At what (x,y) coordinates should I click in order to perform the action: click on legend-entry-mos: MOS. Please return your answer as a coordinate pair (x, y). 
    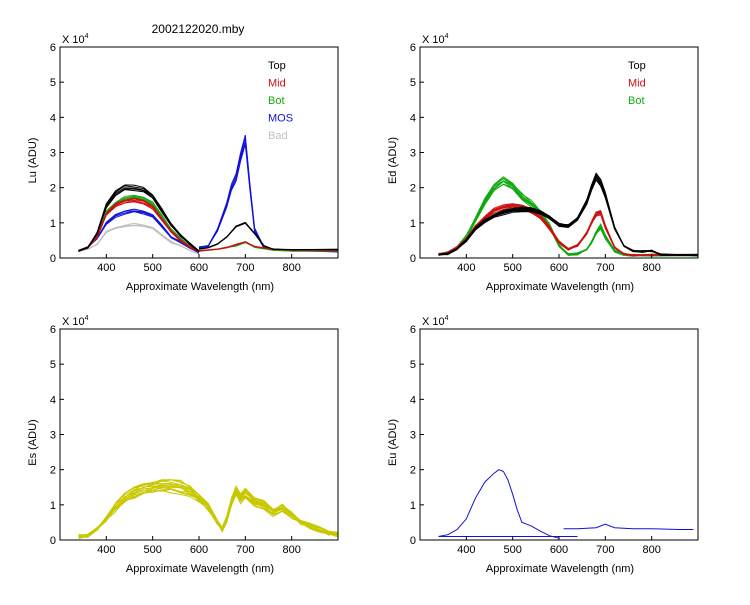
    Looking at the image, I should click on (280, 119).